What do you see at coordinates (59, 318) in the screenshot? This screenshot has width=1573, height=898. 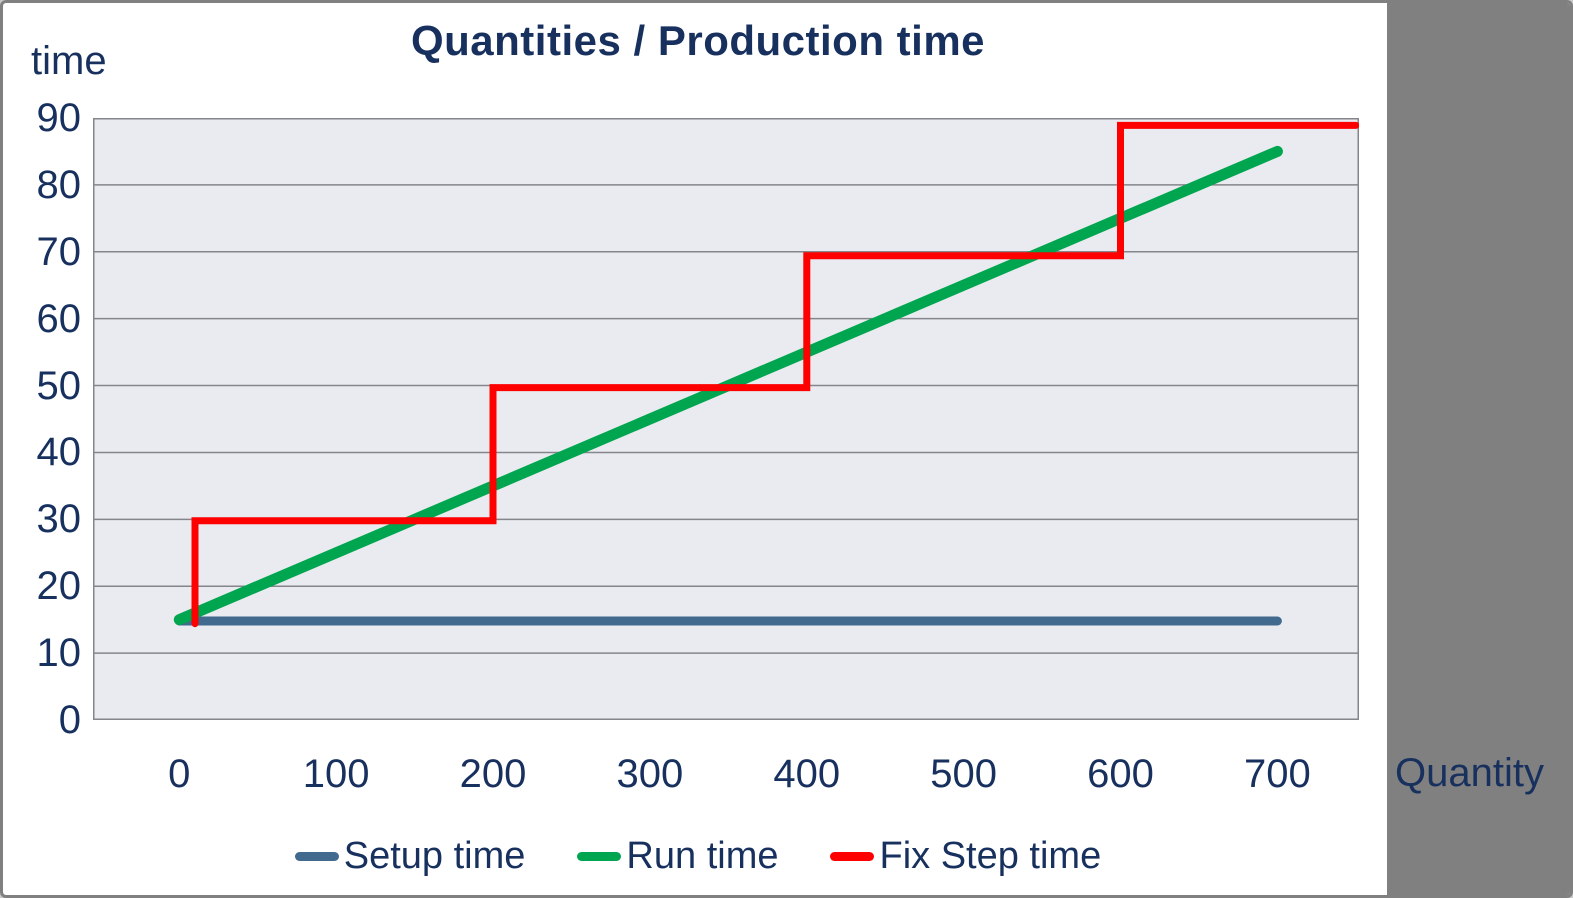 I see `y-tick-label-60: 60` at bounding box center [59, 318].